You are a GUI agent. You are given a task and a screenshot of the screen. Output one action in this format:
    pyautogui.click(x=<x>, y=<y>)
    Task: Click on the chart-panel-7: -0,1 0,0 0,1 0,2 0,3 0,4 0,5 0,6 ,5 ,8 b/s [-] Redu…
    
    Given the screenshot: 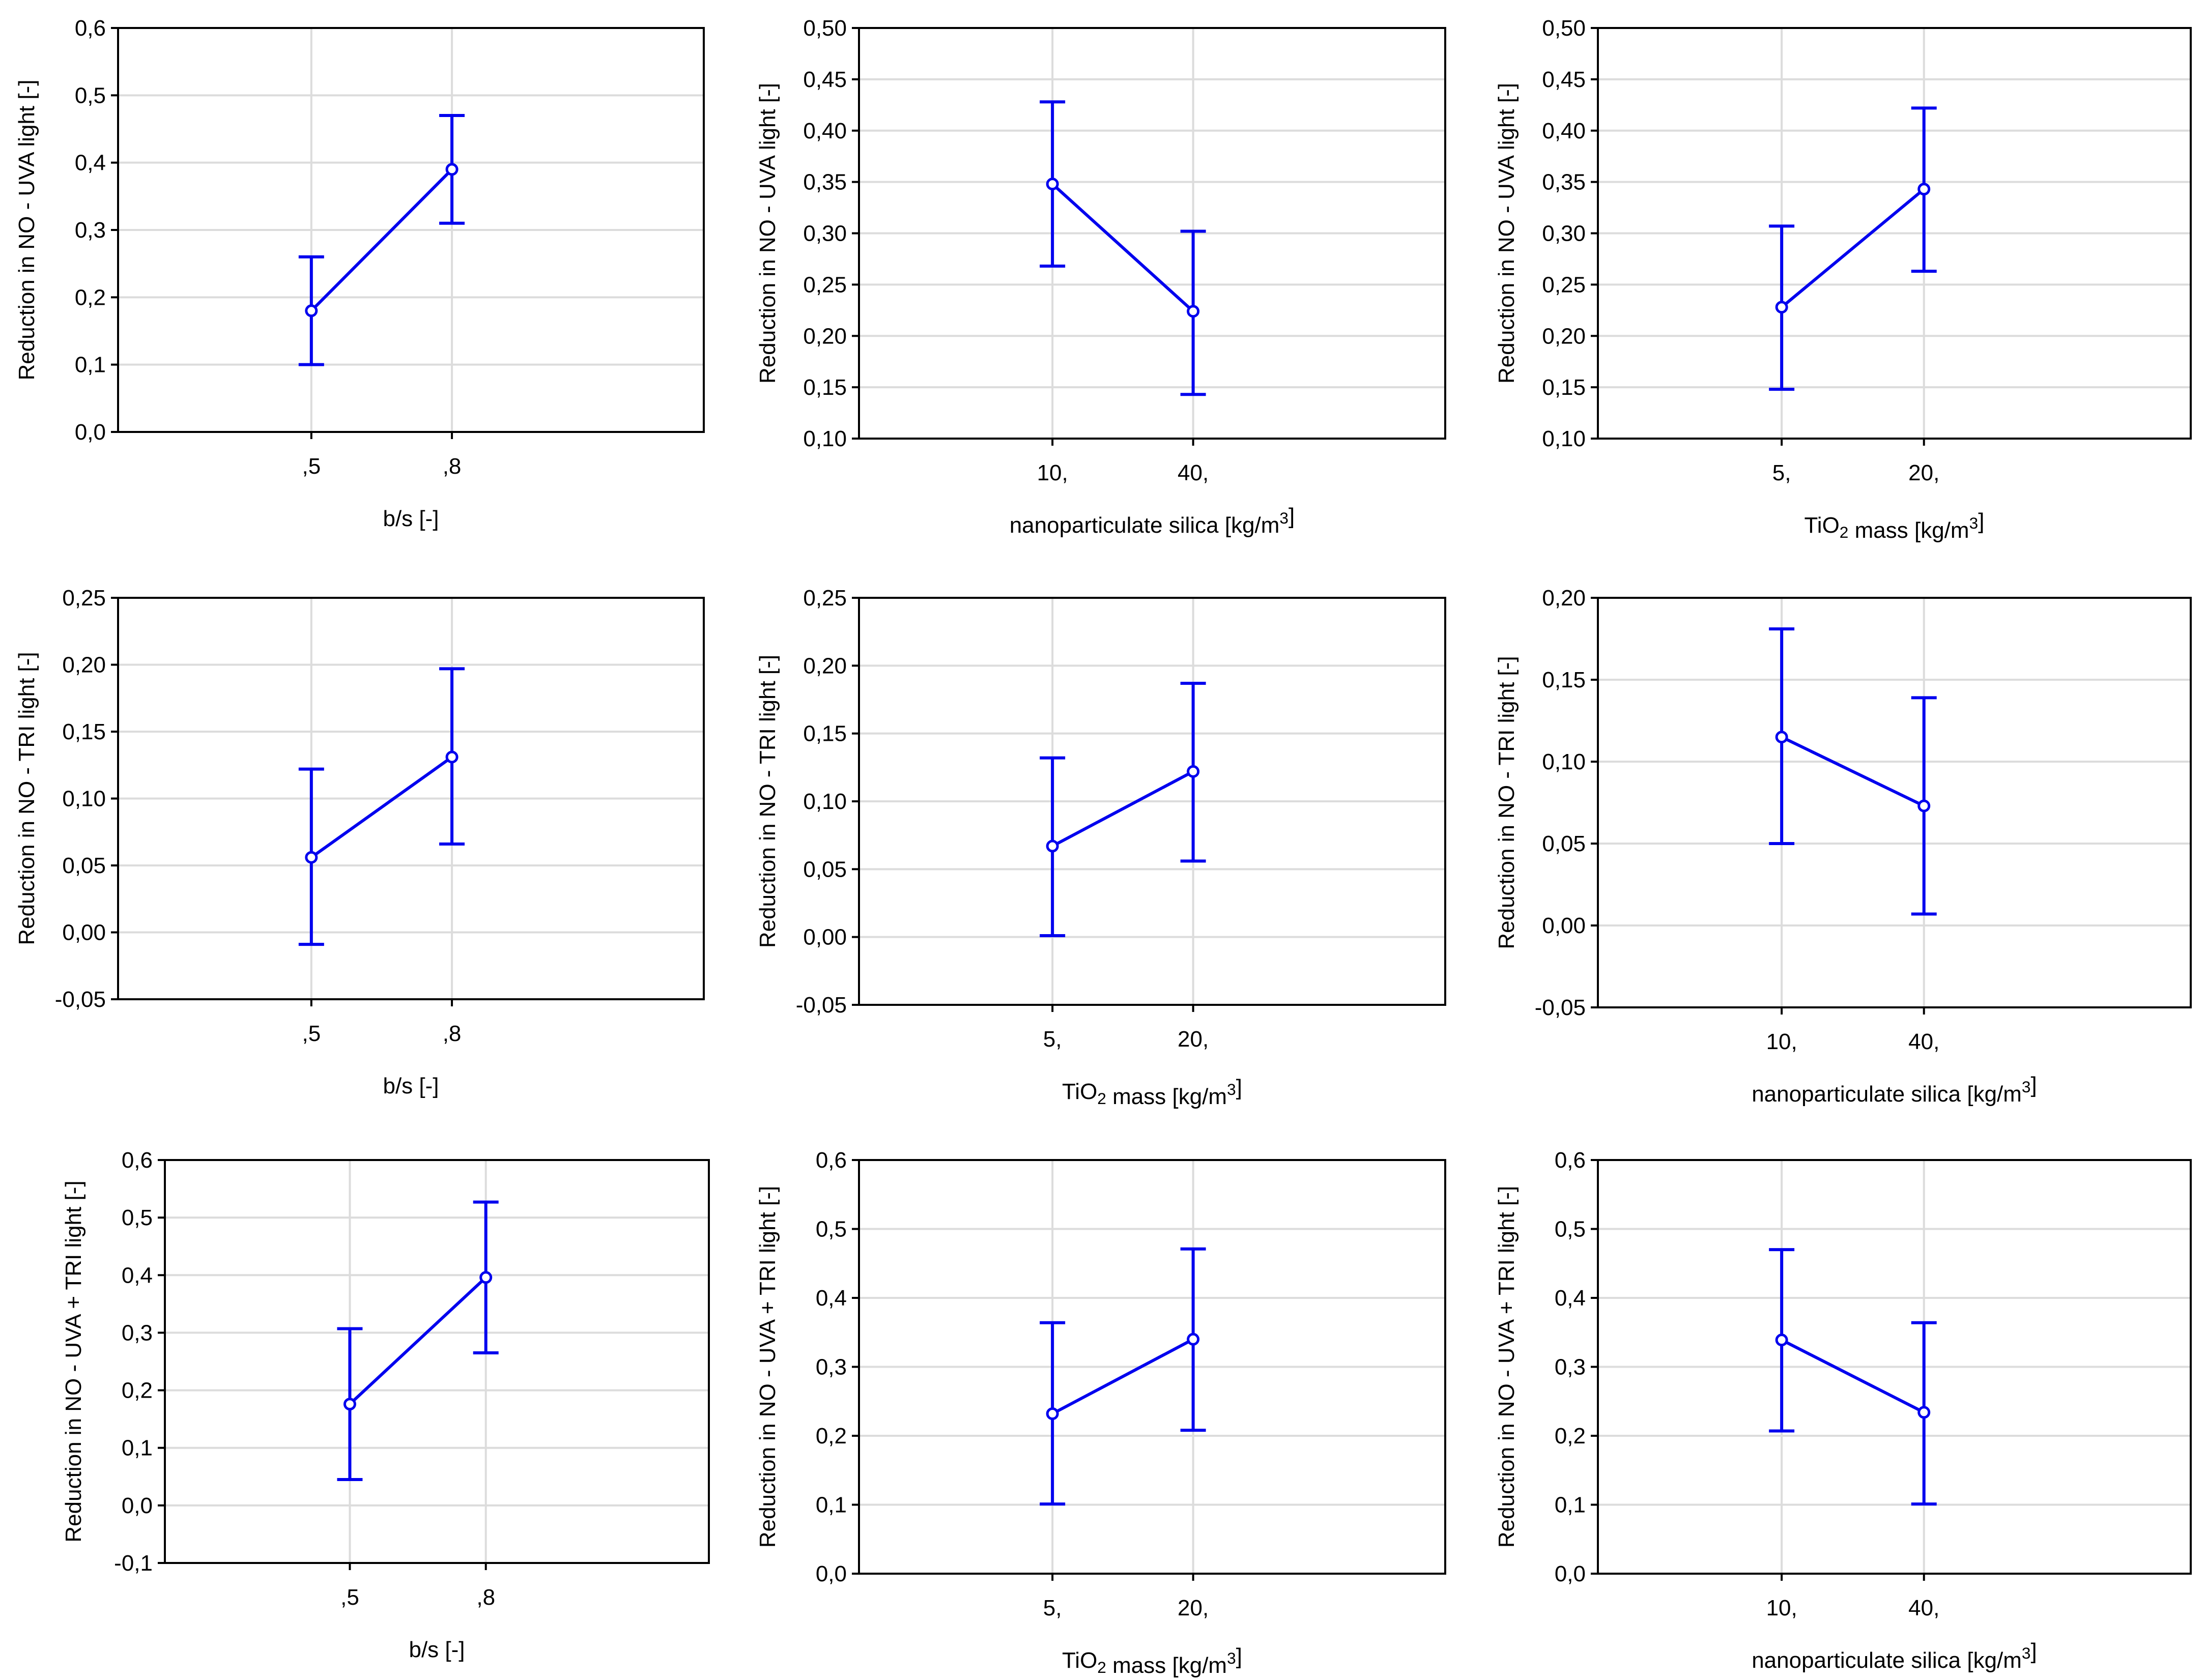 What is the action you would take?
    pyautogui.click(x=385, y=1405)
    